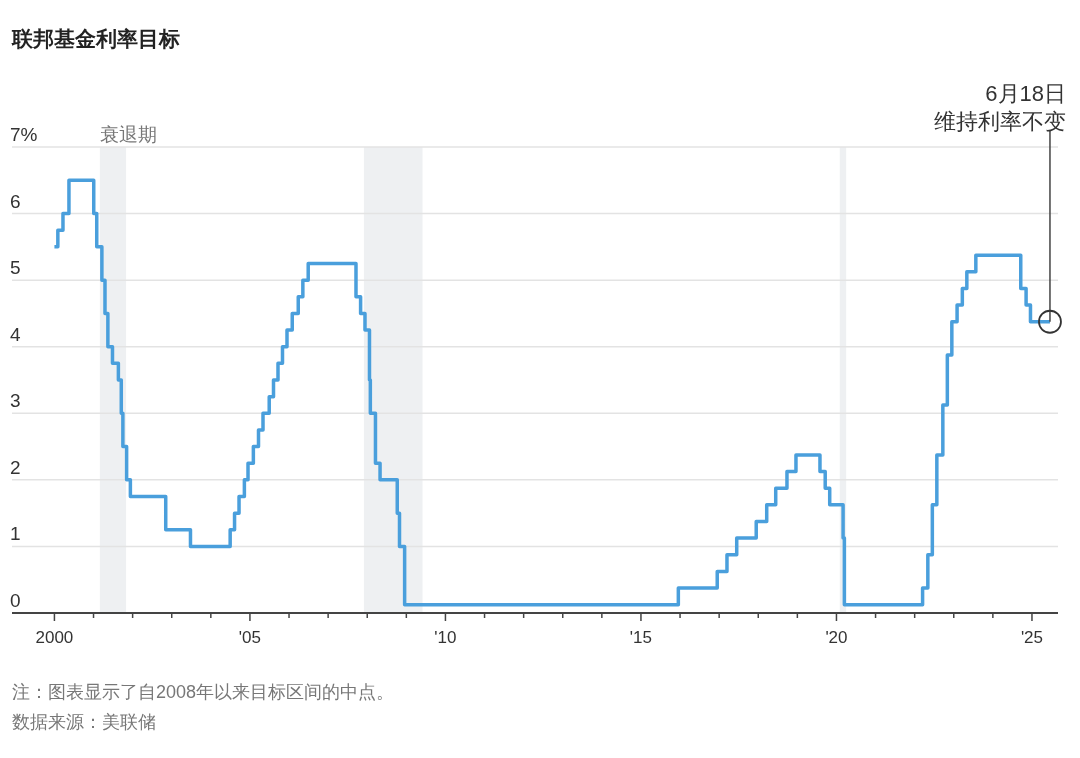 The image size is (1080, 758). Describe the element at coordinates (836, 637) in the screenshot. I see `x-tick-label: '20` at that location.